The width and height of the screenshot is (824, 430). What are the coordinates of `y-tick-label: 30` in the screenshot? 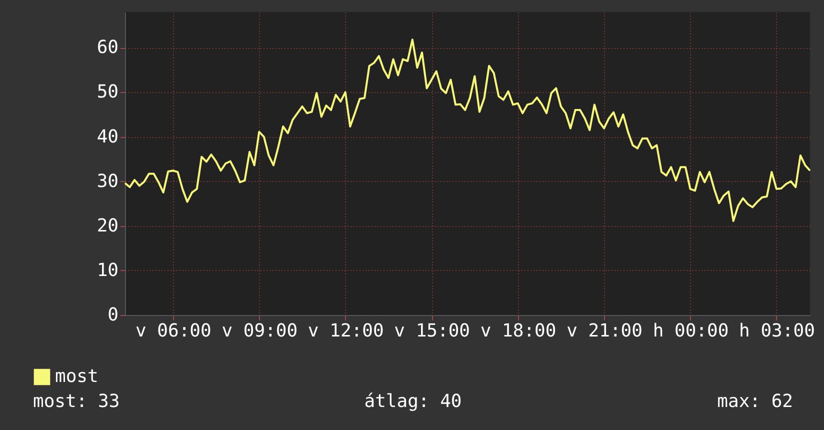 It's located at (107, 181).